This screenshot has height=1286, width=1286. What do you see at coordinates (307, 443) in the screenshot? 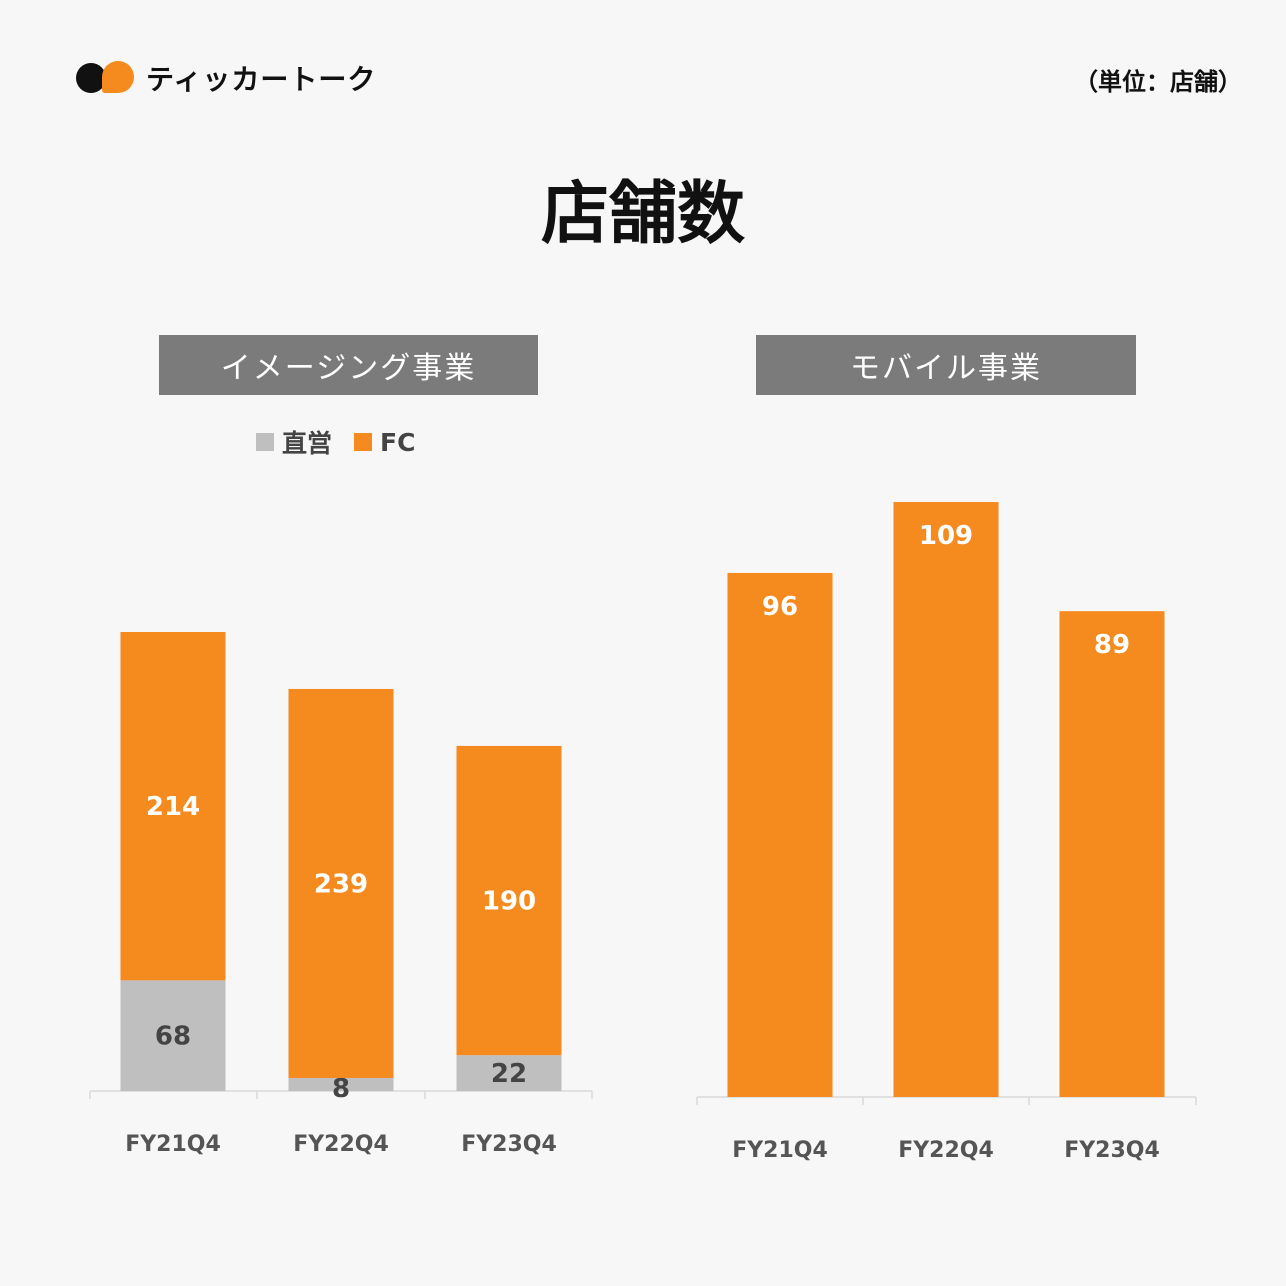
I see `legend-label-direct: 直営` at bounding box center [307, 443].